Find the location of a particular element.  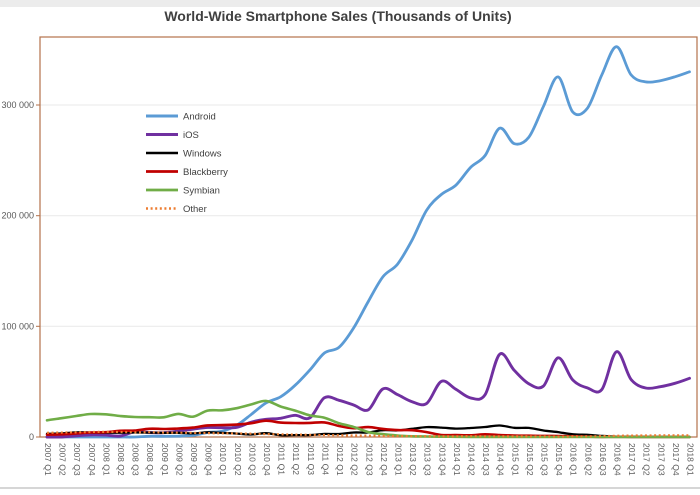

legend-label-windows: Windows is located at coordinates (202, 154).